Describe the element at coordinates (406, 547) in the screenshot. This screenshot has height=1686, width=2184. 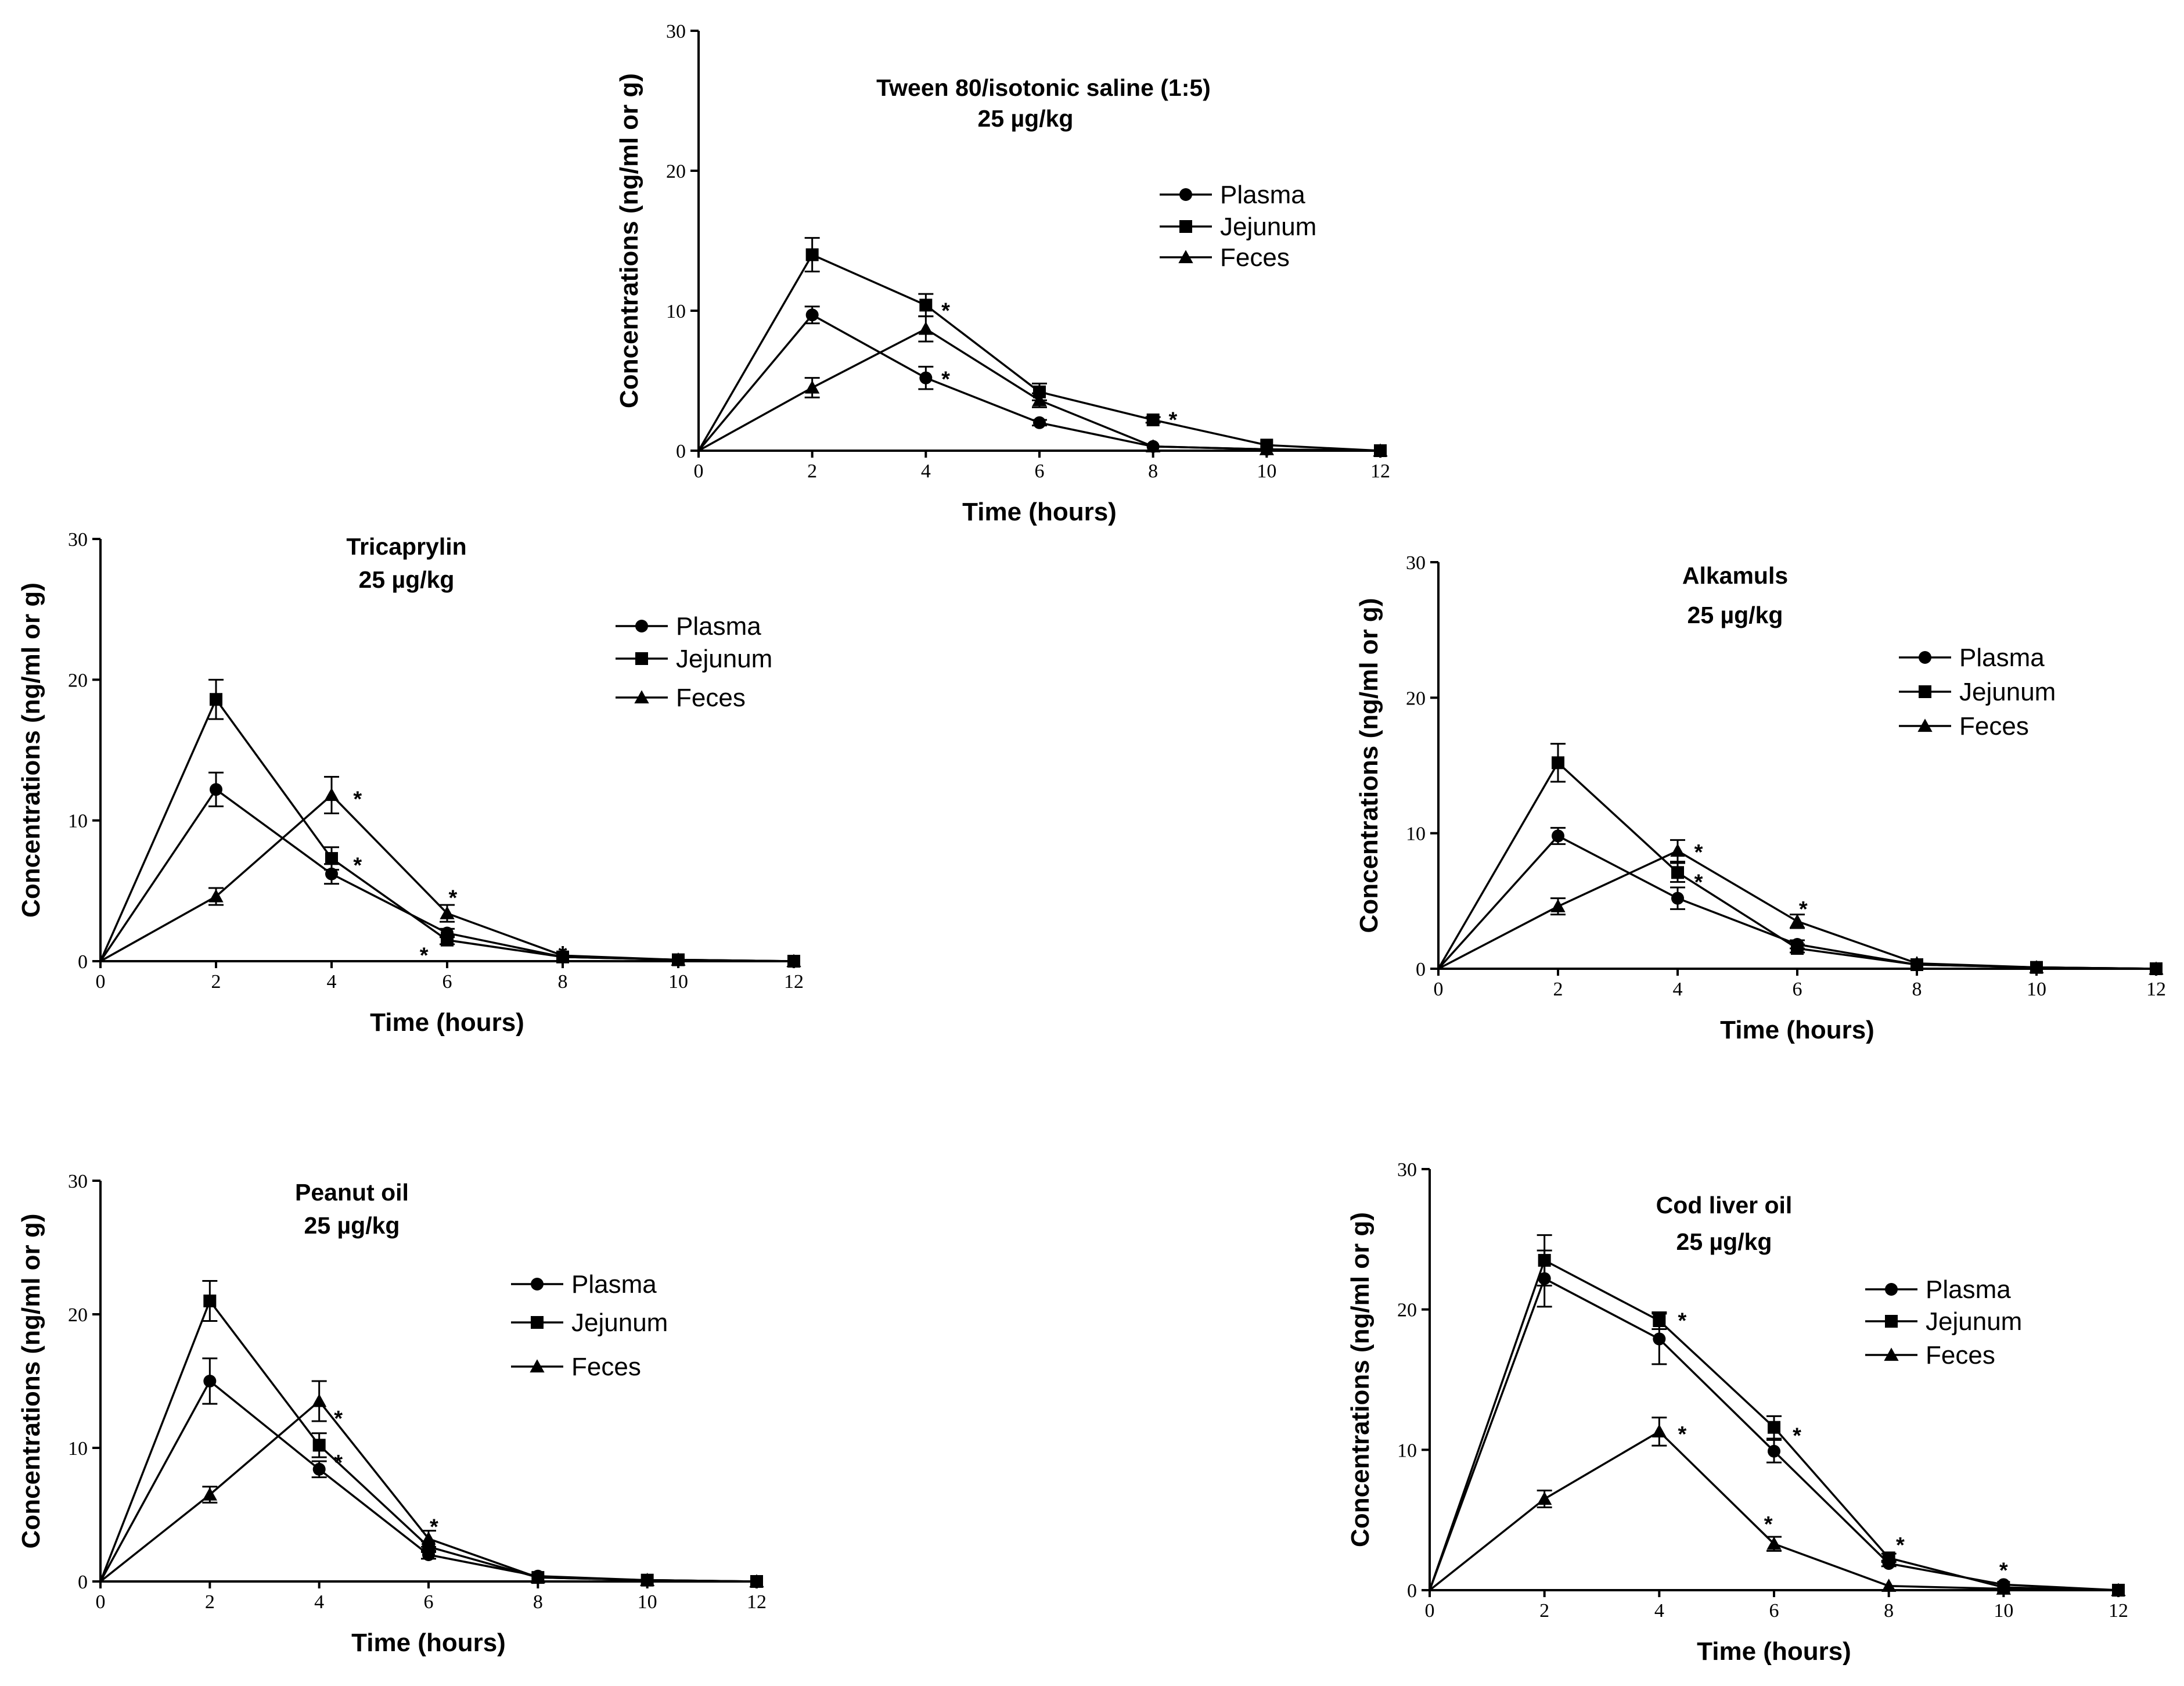
I see `chart-title: Tricaprylin` at that location.